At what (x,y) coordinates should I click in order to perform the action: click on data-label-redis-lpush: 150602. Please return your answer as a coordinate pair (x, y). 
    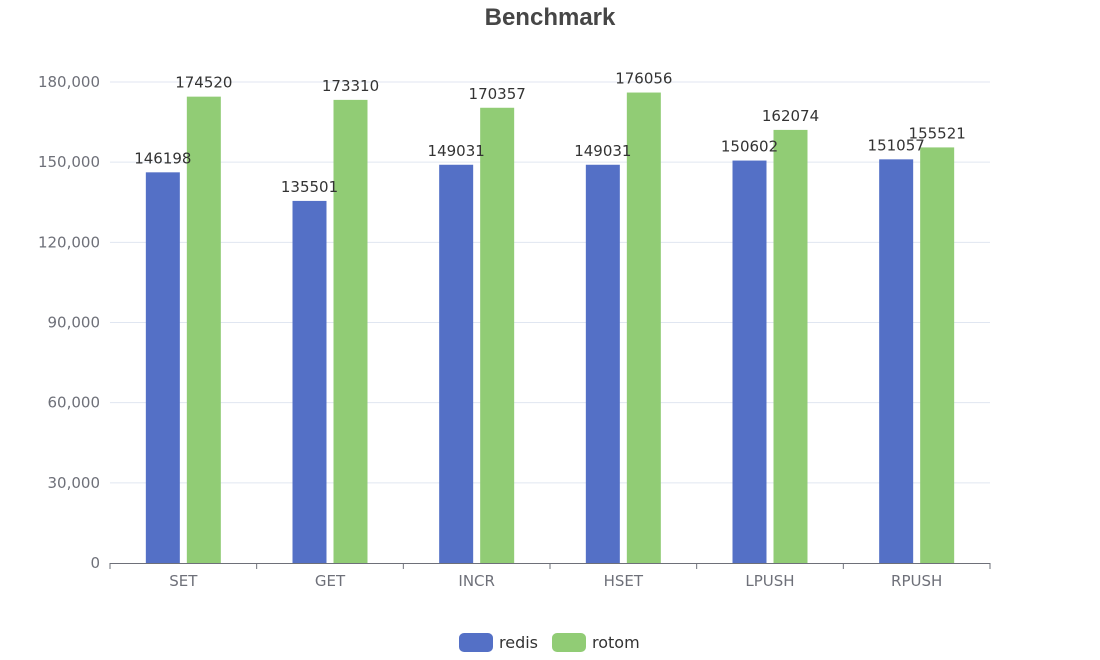
    Looking at the image, I should click on (749, 147).